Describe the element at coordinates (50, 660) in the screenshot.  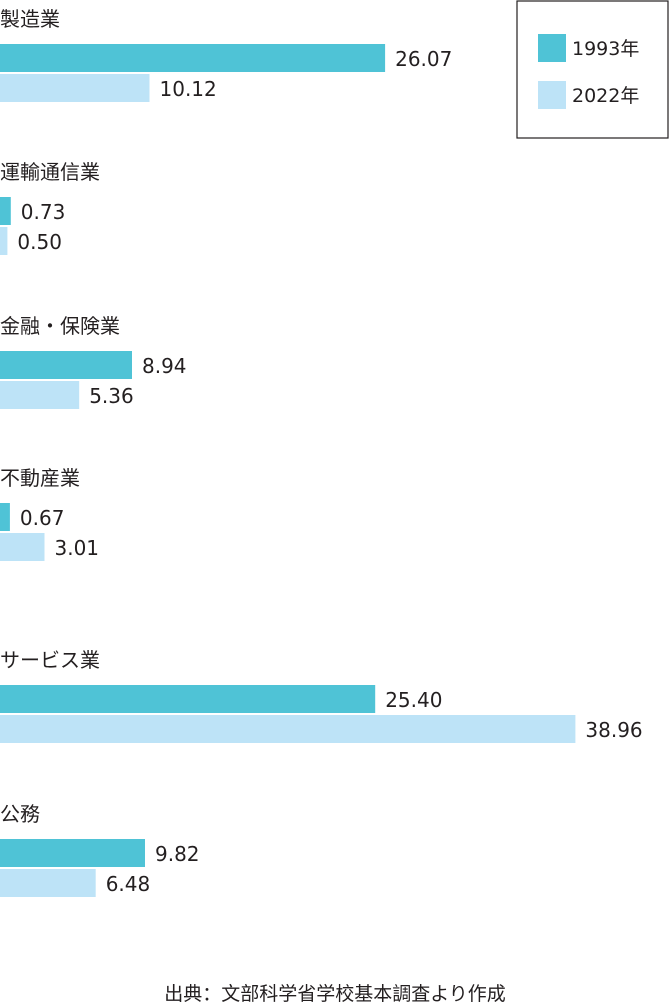
I see `category-label-services: サービス業` at that location.